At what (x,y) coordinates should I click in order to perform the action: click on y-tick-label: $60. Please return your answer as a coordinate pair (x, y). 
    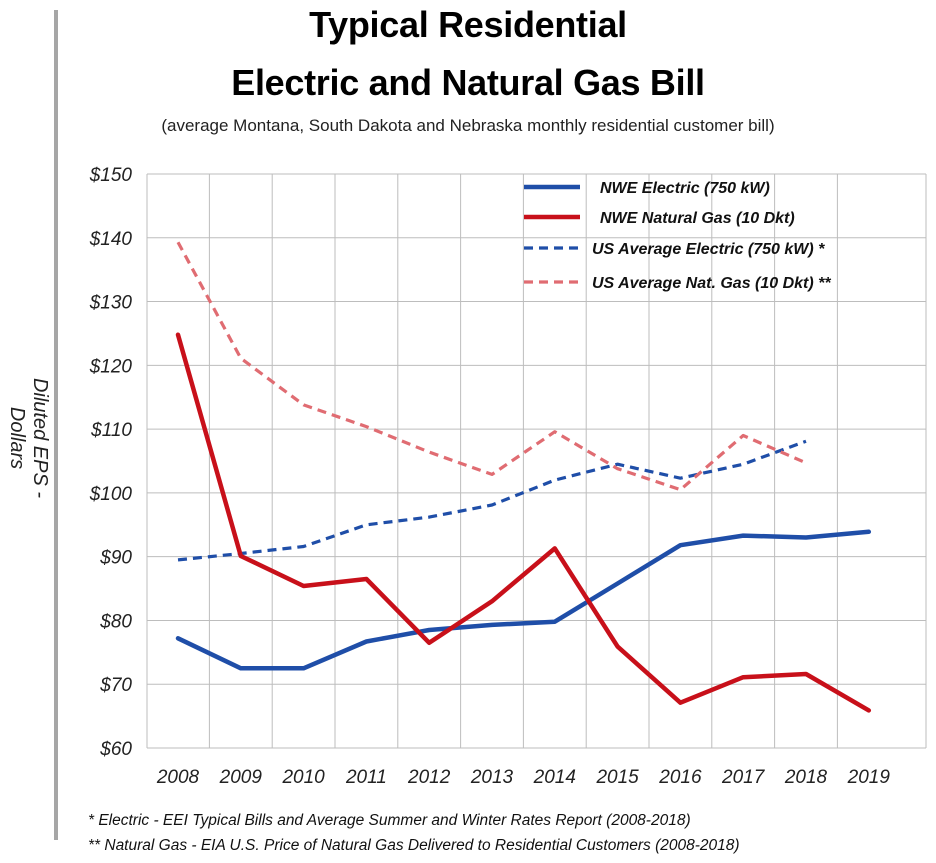
    Looking at the image, I should click on (115, 749).